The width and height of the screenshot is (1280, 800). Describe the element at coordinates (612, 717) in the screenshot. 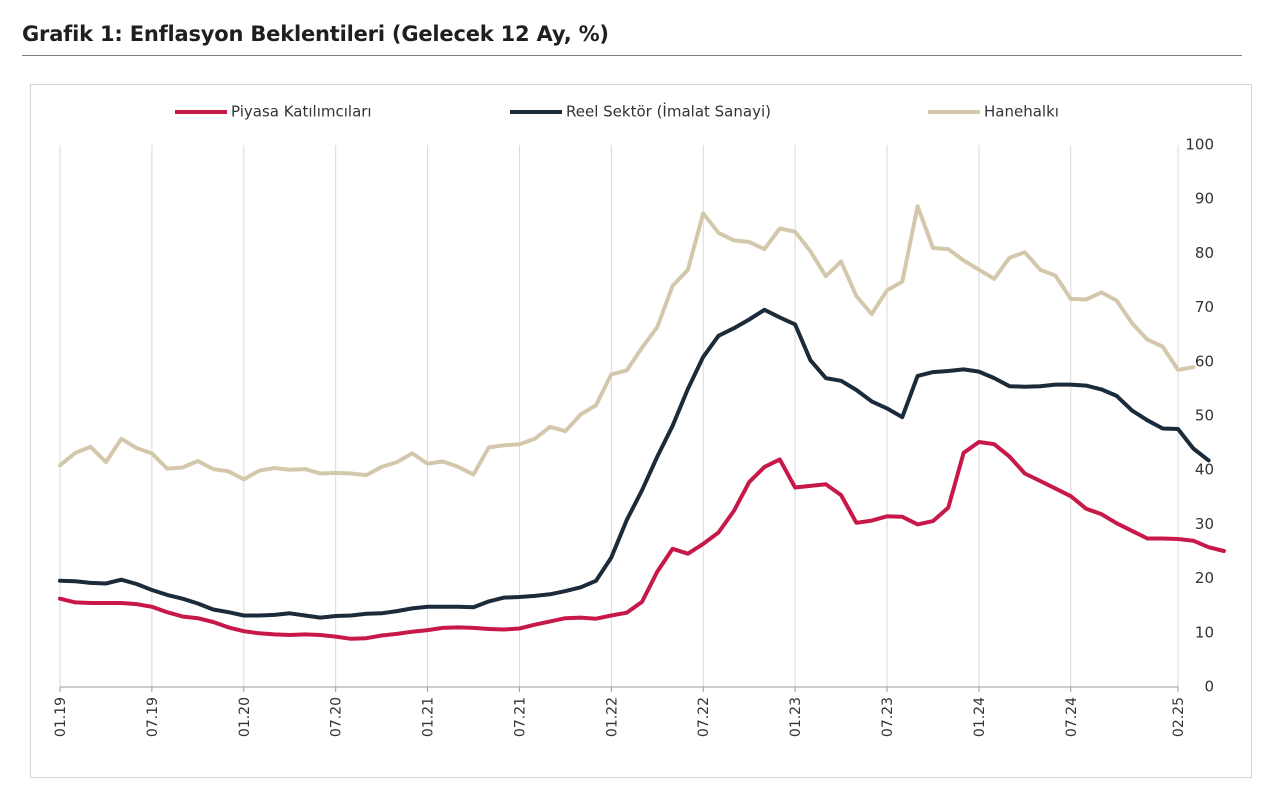

I see `x-tick-label: 01.22` at that location.